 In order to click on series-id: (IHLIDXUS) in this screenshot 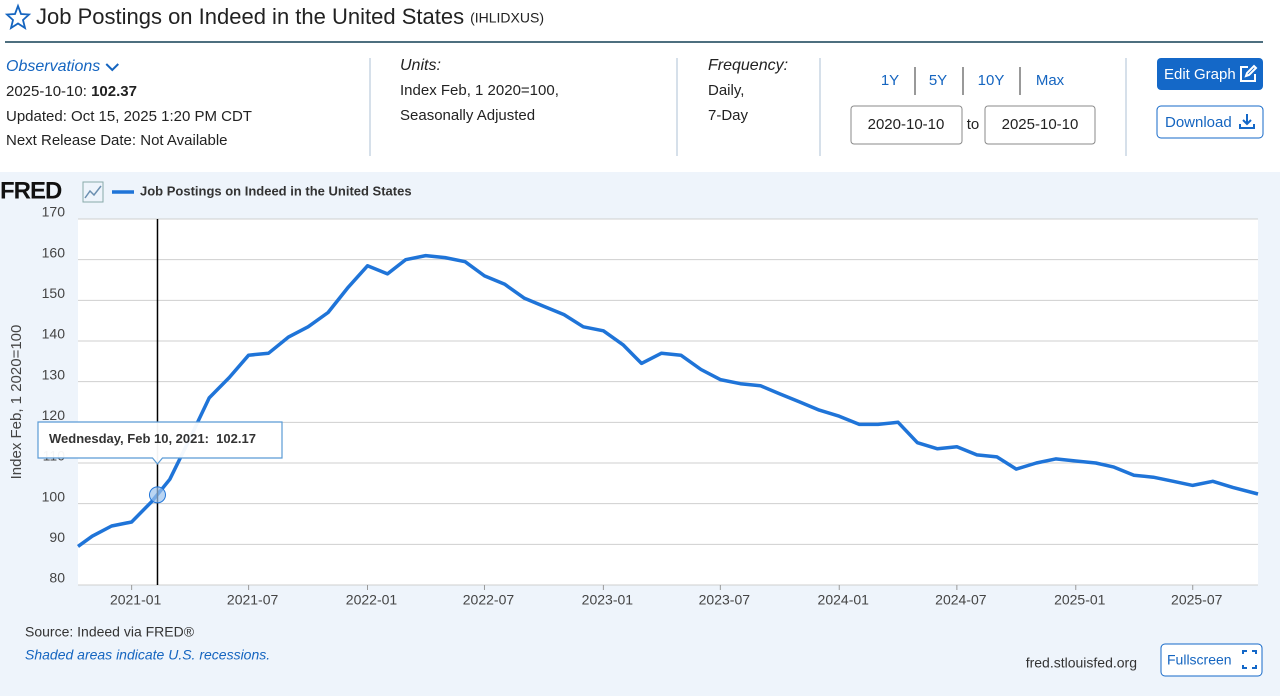, I will do `click(507, 18)`.